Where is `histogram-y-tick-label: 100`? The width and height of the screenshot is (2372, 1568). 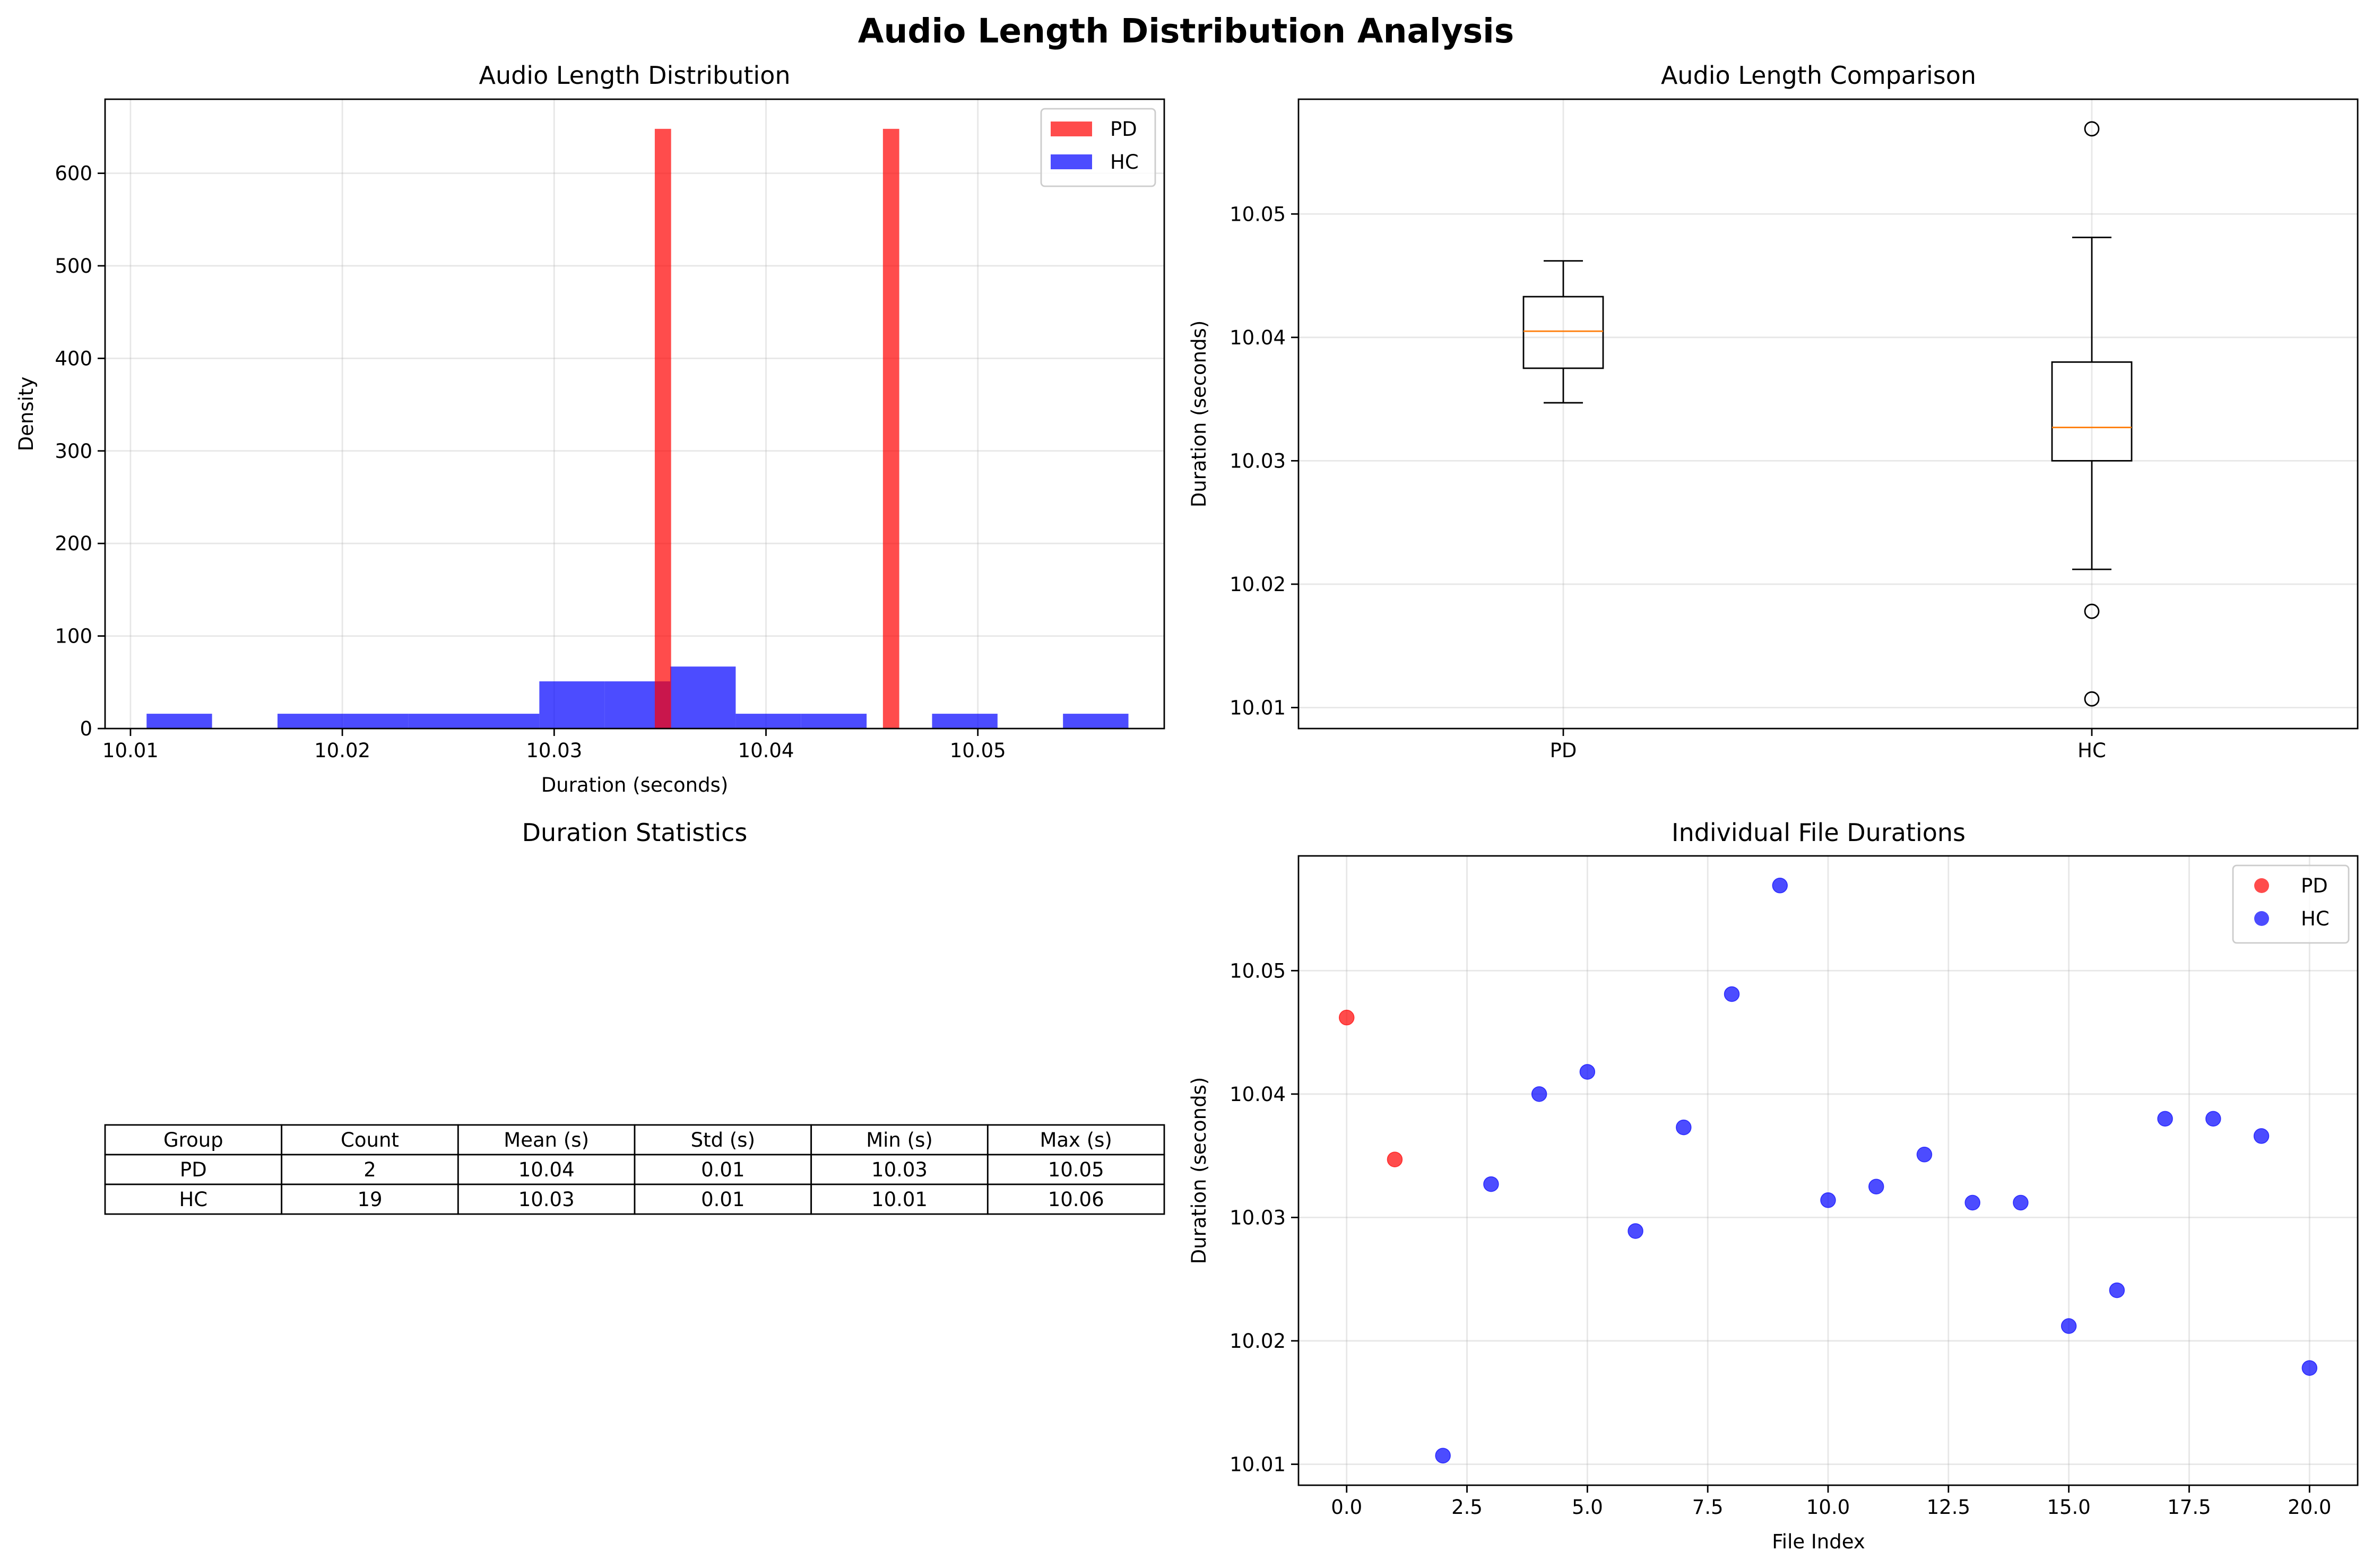 histogram-y-tick-label: 100 is located at coordinates (74, 636).